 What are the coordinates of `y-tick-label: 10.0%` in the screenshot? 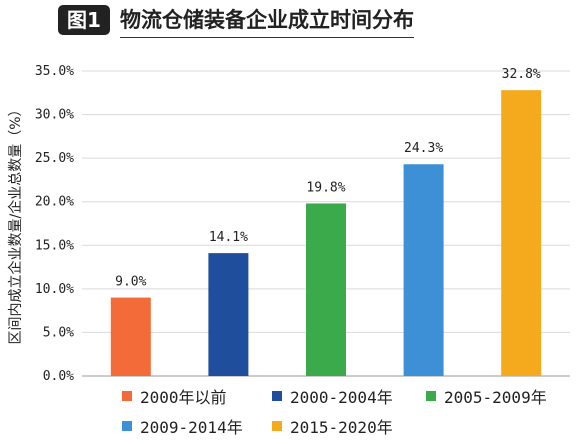 It's located at (54, 289).